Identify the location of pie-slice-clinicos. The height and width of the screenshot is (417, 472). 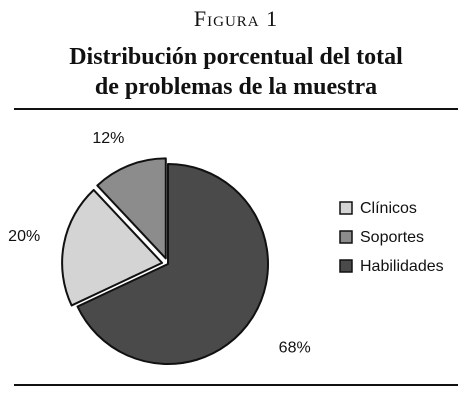
(112, 247).